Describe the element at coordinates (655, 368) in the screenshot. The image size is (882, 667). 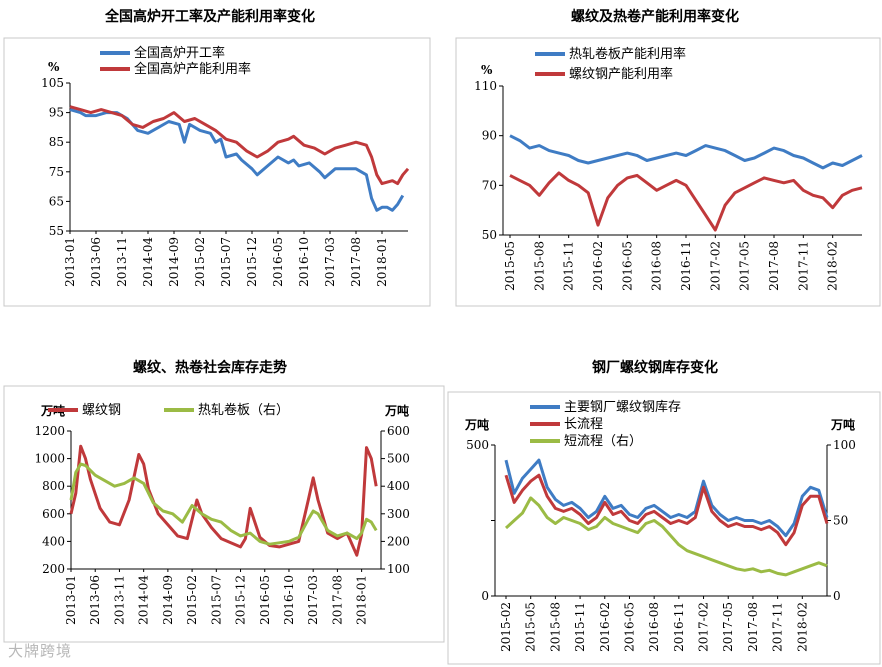
I see `chart-4-title: 钢厂螺纹钢库存变化` at that location.